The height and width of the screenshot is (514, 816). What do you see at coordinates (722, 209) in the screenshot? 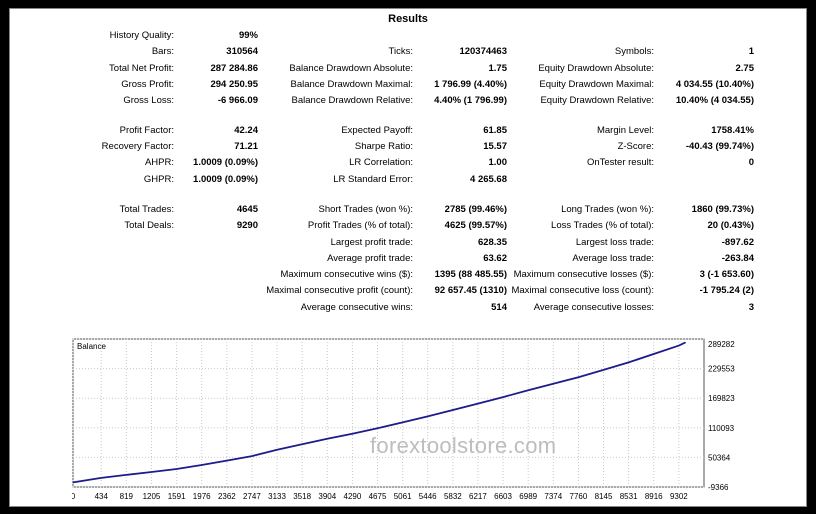
I see `stat-value: 1860 (99.73%)` at bounding box center [722, 209].